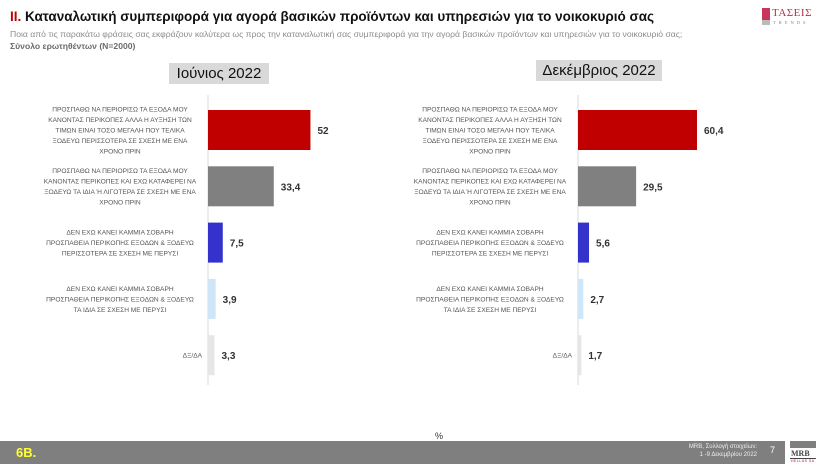  What do you see at coordinates (439, 436) in the screenshot?
I see `unit-label: %` at bounding box center [439, 436].